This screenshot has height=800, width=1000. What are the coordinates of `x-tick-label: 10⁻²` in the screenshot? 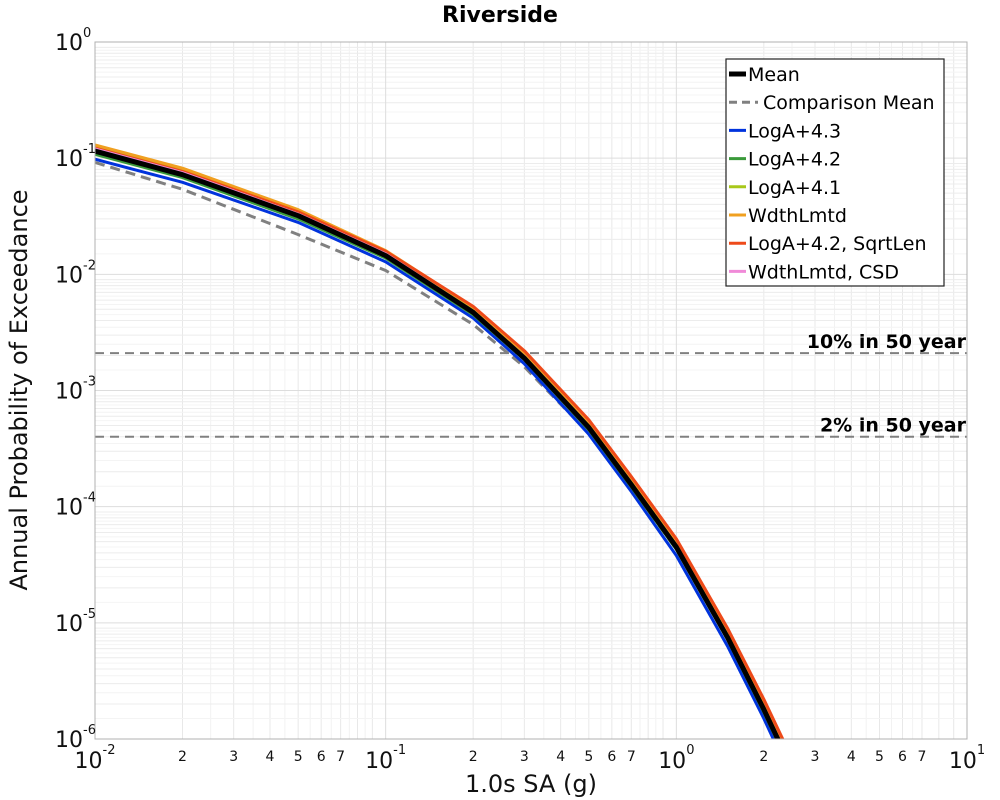 It's located at (95, 758).